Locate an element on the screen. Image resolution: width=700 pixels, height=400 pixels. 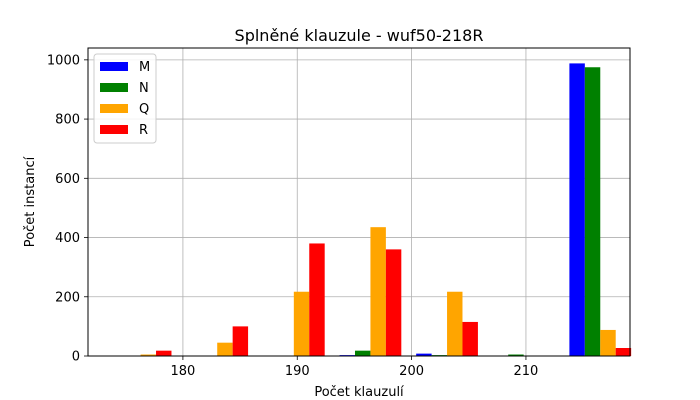
y-tick-label: 200 is located at coordinates (67, 297).